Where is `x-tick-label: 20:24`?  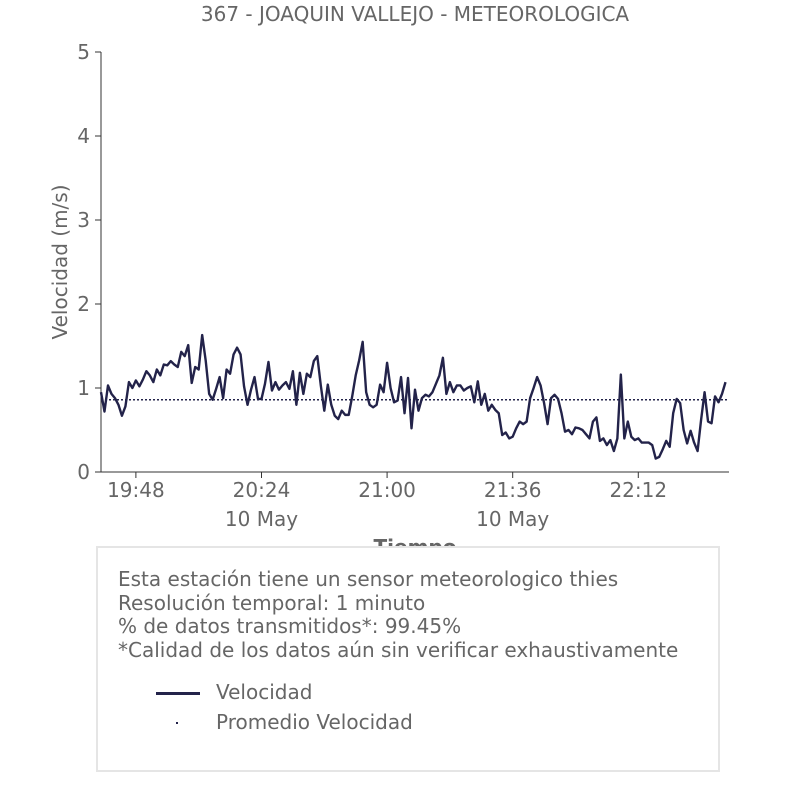
x-tick-label: 20:24 is located at coordinates (262, 490).